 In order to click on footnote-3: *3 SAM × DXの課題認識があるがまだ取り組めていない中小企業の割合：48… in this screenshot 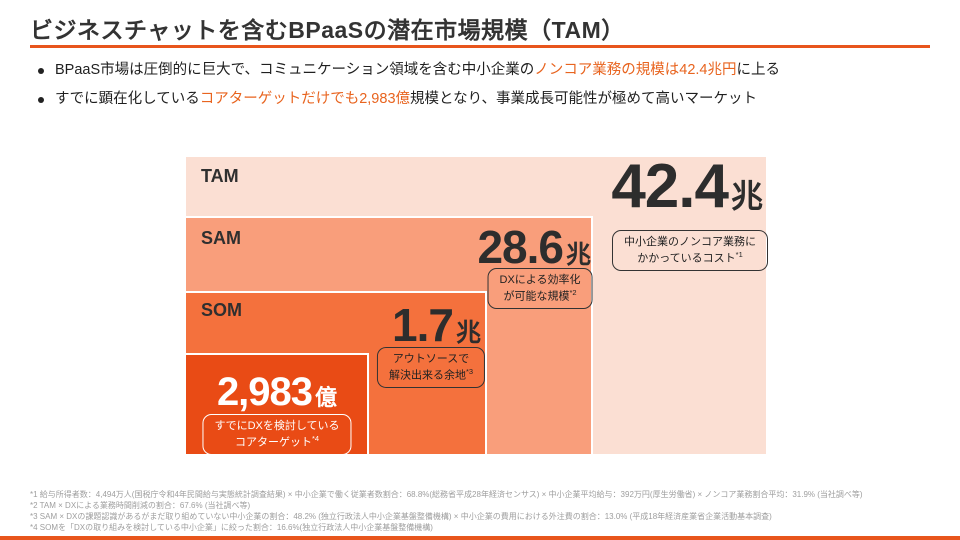, I will do `click(401, 517)`.